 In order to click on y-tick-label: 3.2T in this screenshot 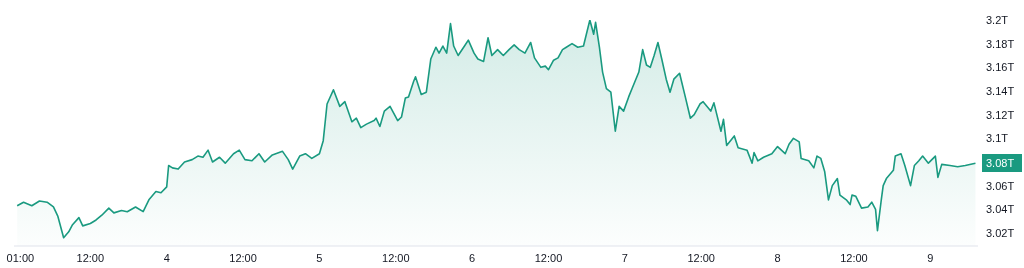, I will do `click(997, 19)`.